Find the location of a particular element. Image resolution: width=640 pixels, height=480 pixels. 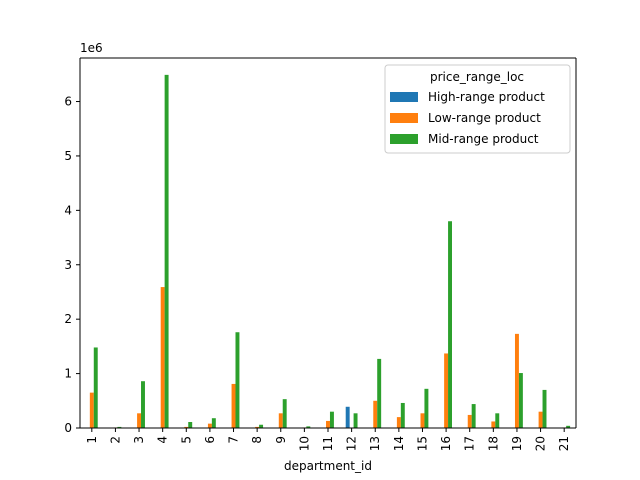

x-tick-label: 1 is located at coordinates (92, 440).